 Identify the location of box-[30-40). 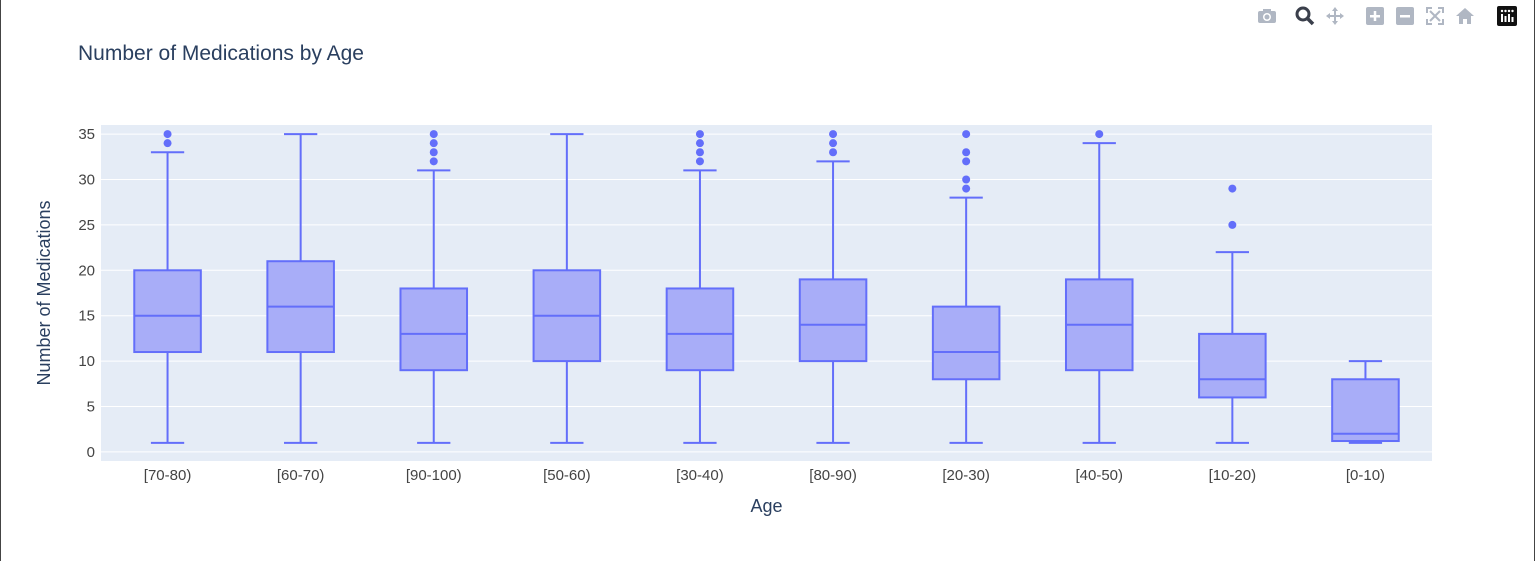
(700, 287).